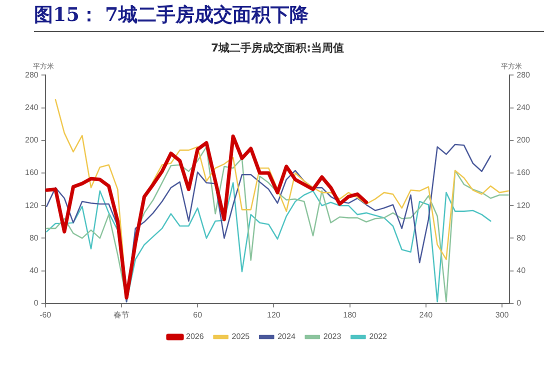 The width and height of the screenshot is (547, 375). I want to click on y-tick-label: 240, so click(31, 107).